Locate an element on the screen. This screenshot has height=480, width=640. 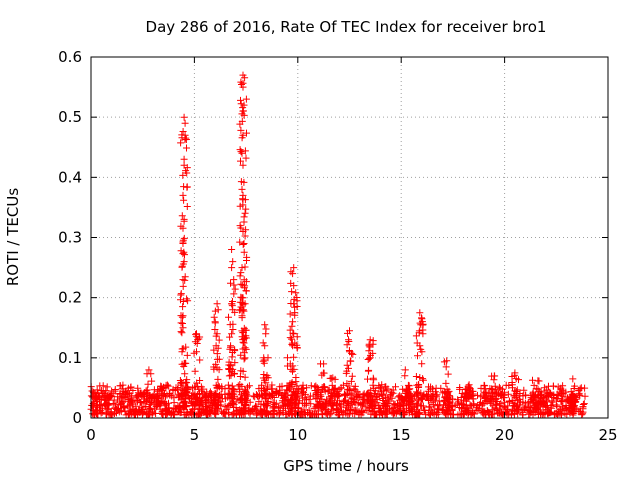
y-axis-label: ROTI / TECUs is located at coordinates (13, 237).